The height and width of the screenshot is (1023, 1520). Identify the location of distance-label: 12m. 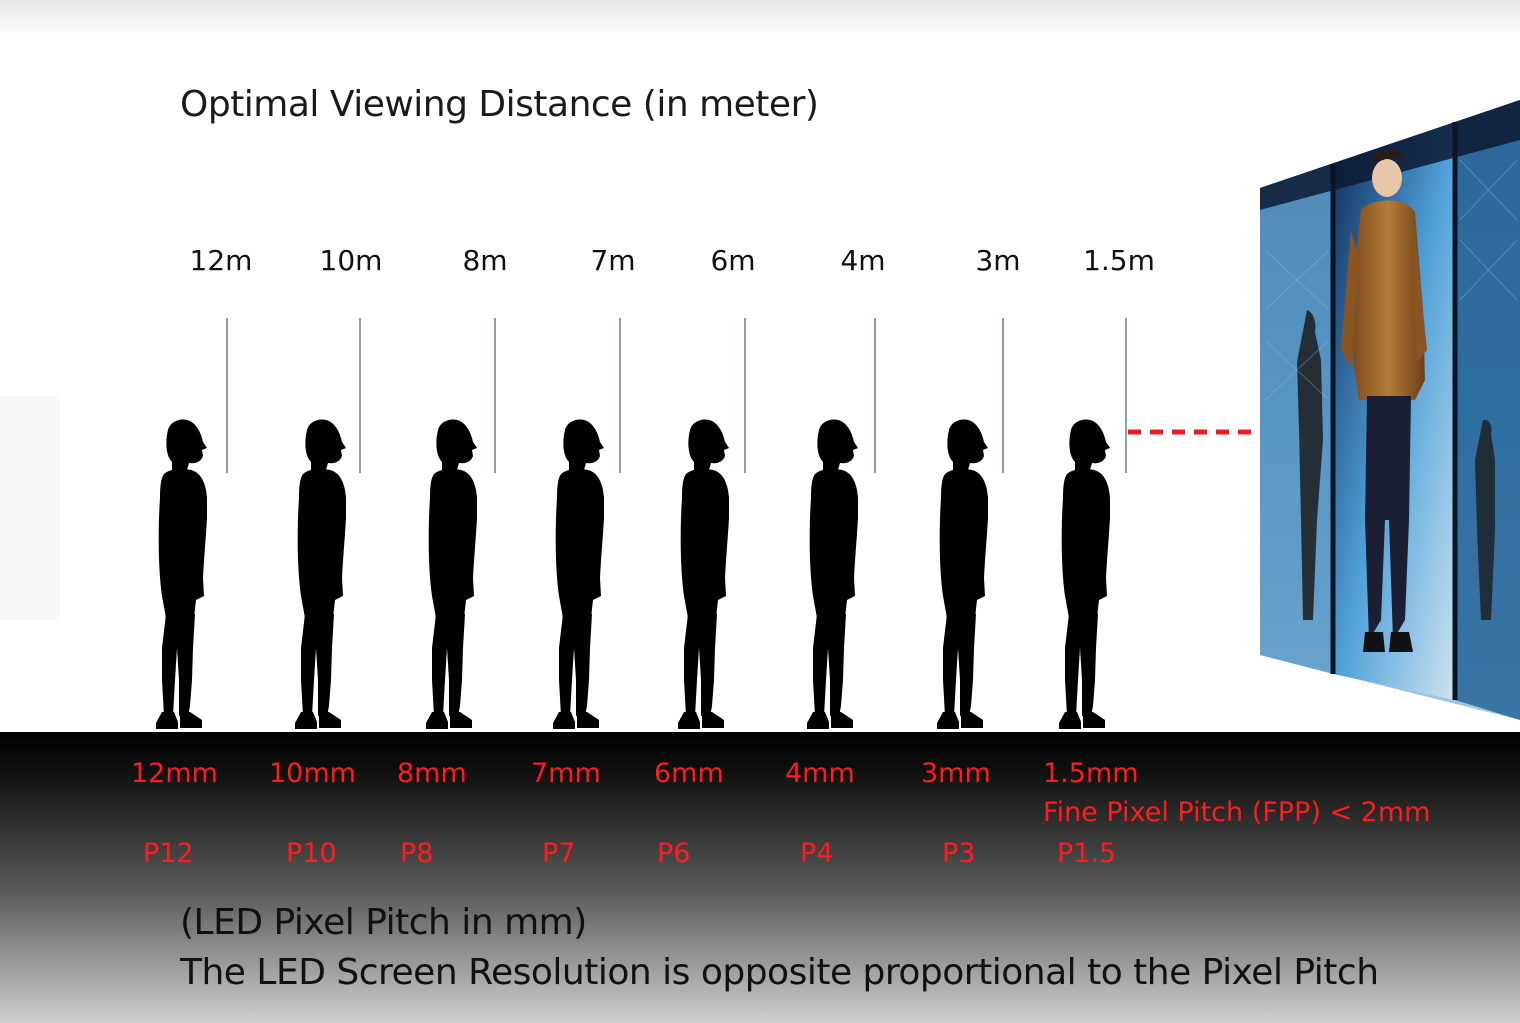
(221, 260).